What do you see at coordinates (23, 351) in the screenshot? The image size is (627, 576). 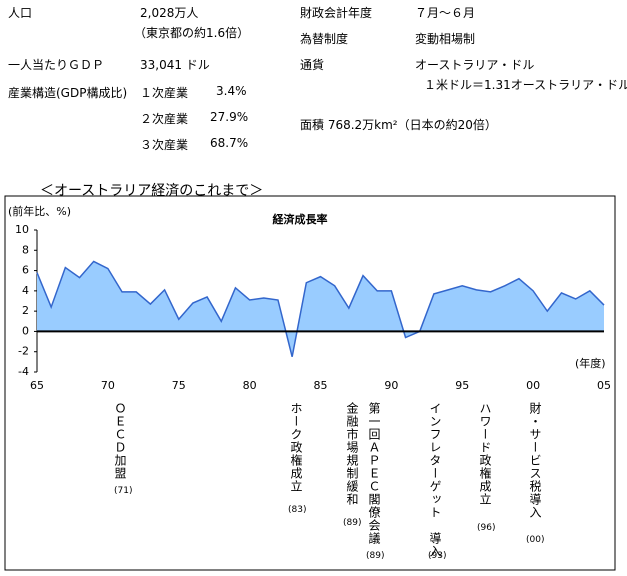 I see `y-tick-label: -2` at bounding box center [23, 351].